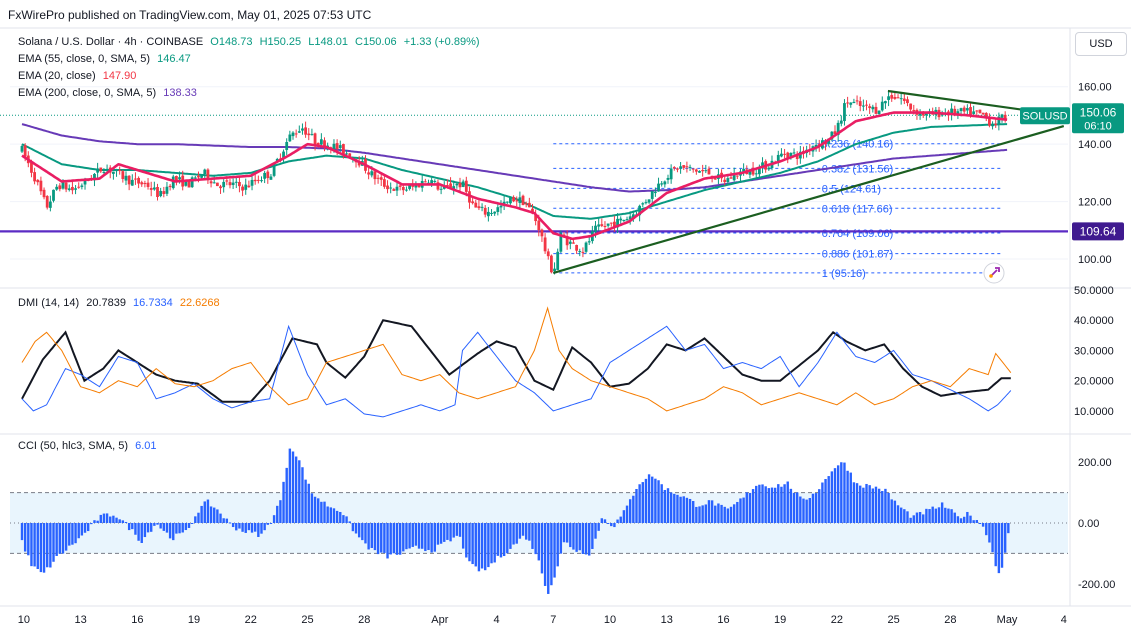 The height and width of the screenshot is (640, 1131). What do you see at coordinates (87, 446) in the screenshot?
I see `cci-legend: CCI (50, hlc3, SMA, 5) 6.01` at bounding box center [87, 446].